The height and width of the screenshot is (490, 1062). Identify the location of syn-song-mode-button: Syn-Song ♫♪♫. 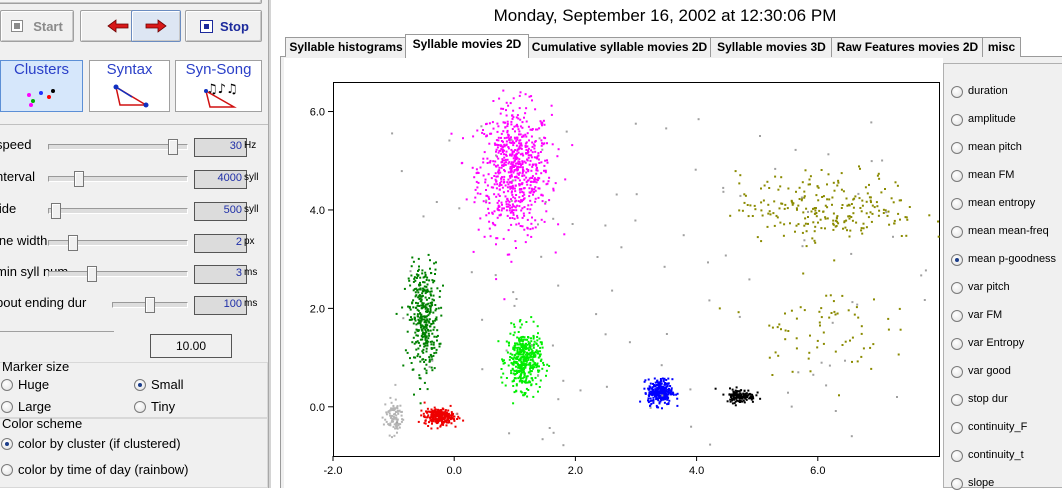
(218, 86).